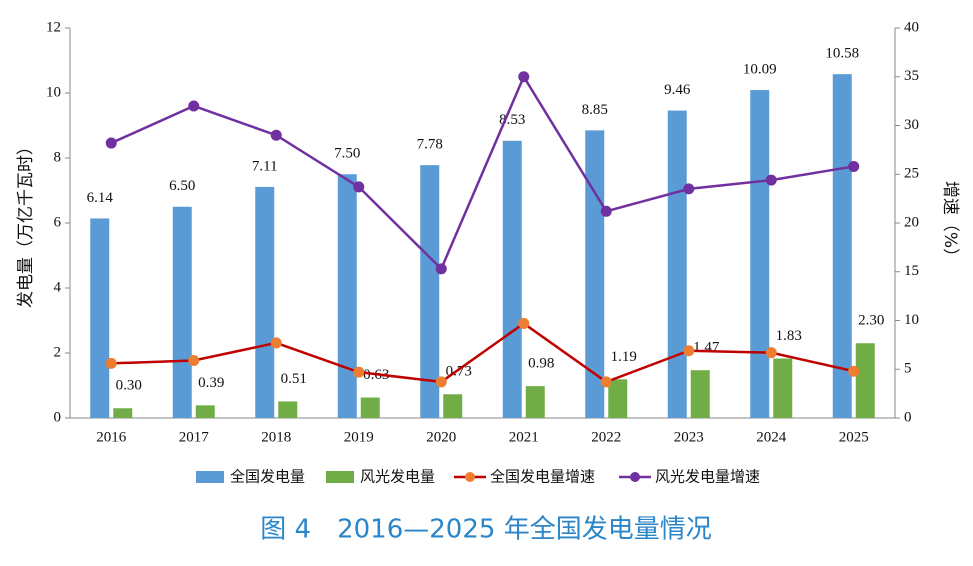 This screenshot has width=973, height=566. What do you see at coordinates (211, 383) in the screenshot?
I see `value-label: 0.39` at bounding box center [211, 383].